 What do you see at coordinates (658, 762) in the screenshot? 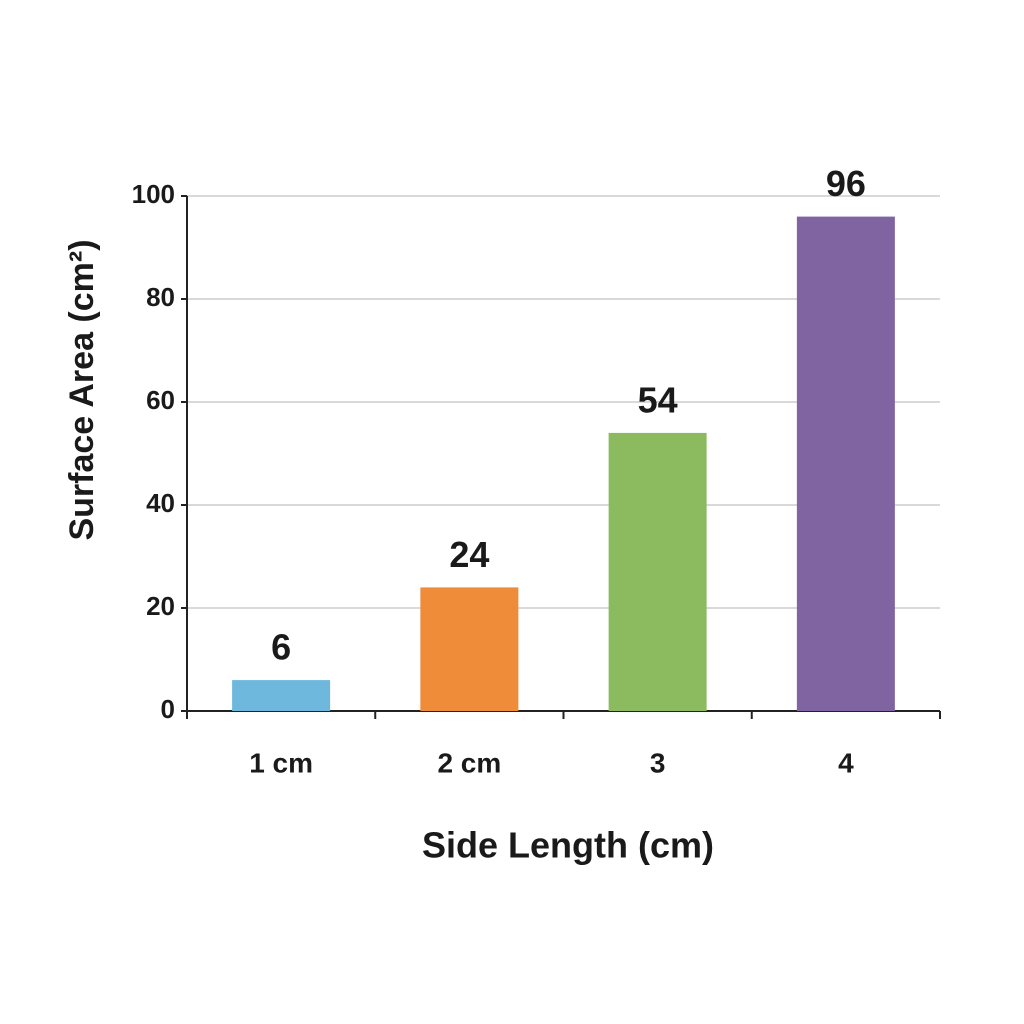
I see `x-tick-label: 3` at bounding box center [658, 762].